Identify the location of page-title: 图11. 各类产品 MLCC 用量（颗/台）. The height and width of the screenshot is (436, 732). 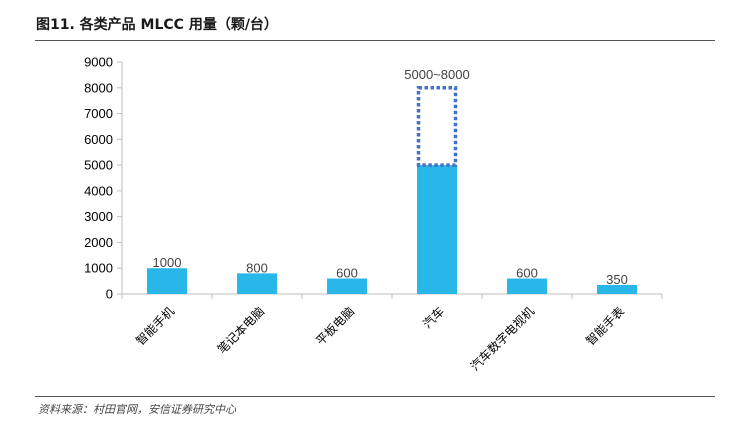
(157, 25).